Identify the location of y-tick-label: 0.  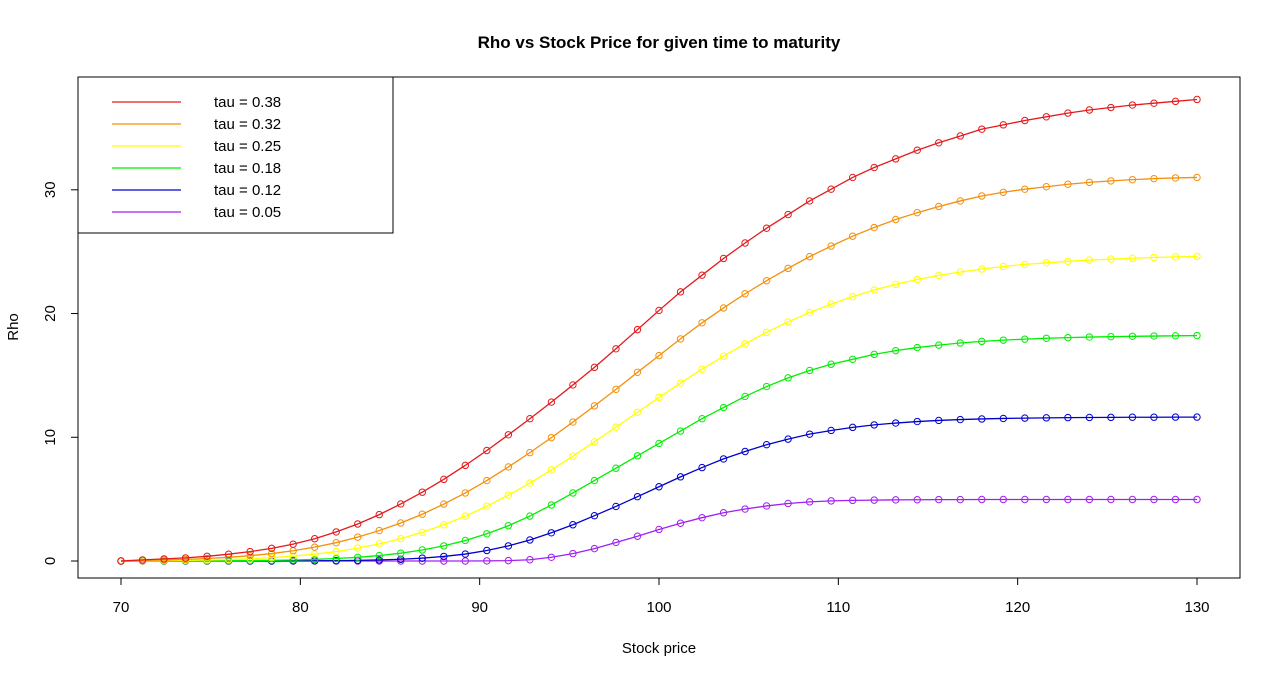
(50, 561).